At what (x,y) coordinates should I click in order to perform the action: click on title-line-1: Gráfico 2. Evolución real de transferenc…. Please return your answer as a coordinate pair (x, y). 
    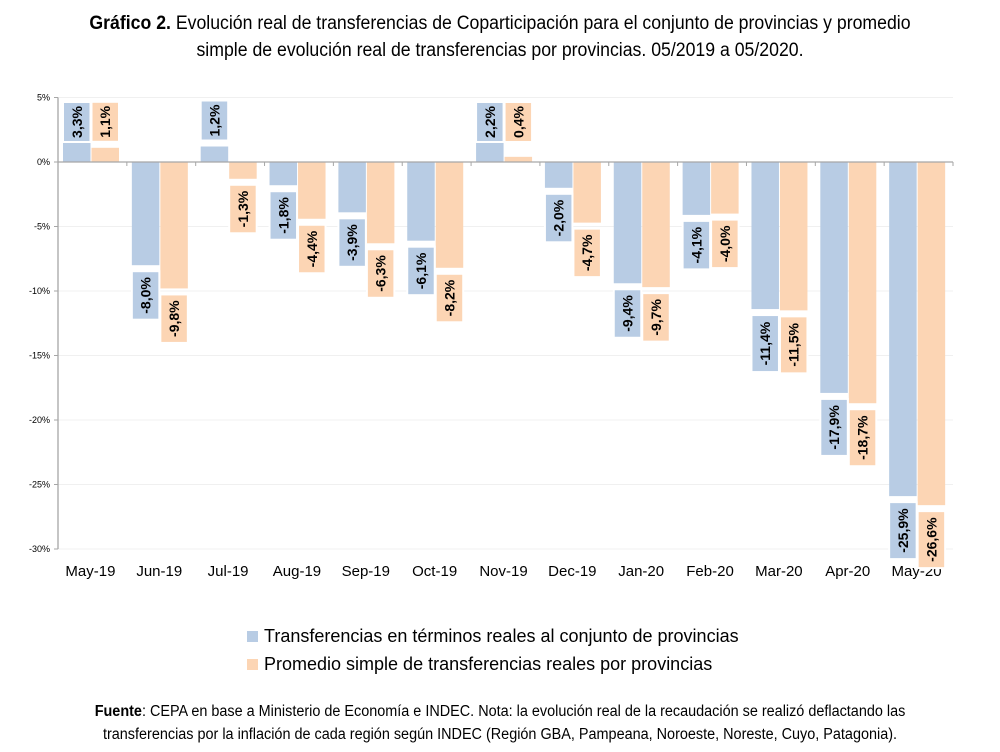
    Looking at the image, I should click on (500, 23).